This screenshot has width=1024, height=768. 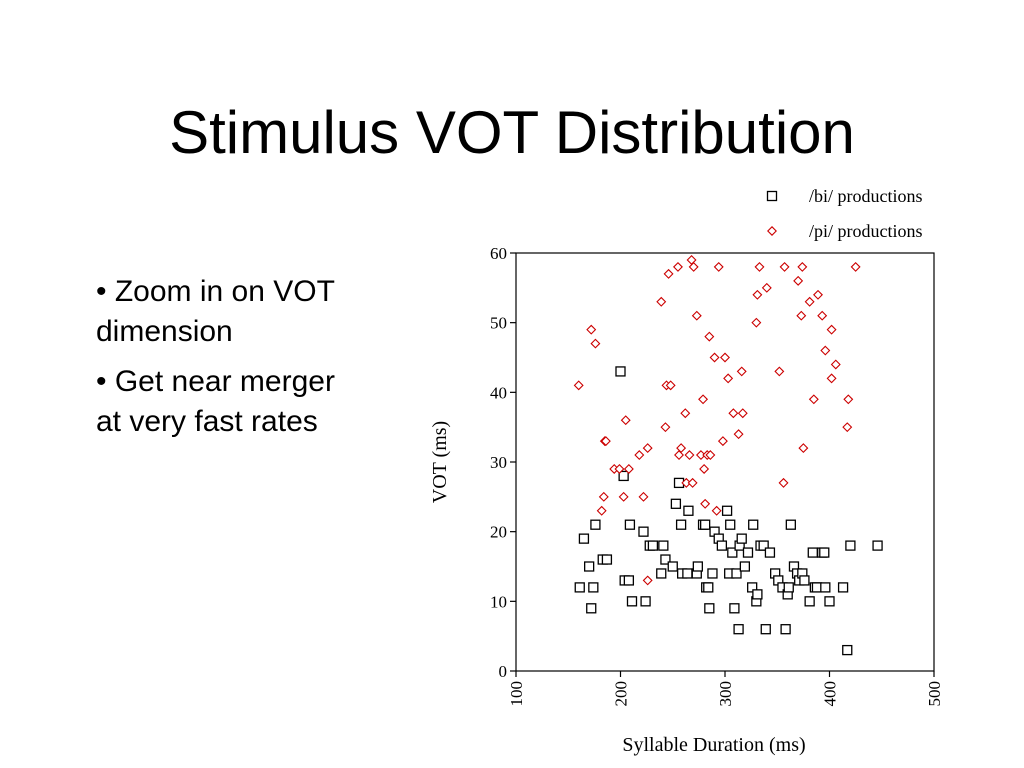 What do you see at coordinates (498, 323) in the screenshot?
I see `y-tick-label: 50` at bounding box center [498, 323].